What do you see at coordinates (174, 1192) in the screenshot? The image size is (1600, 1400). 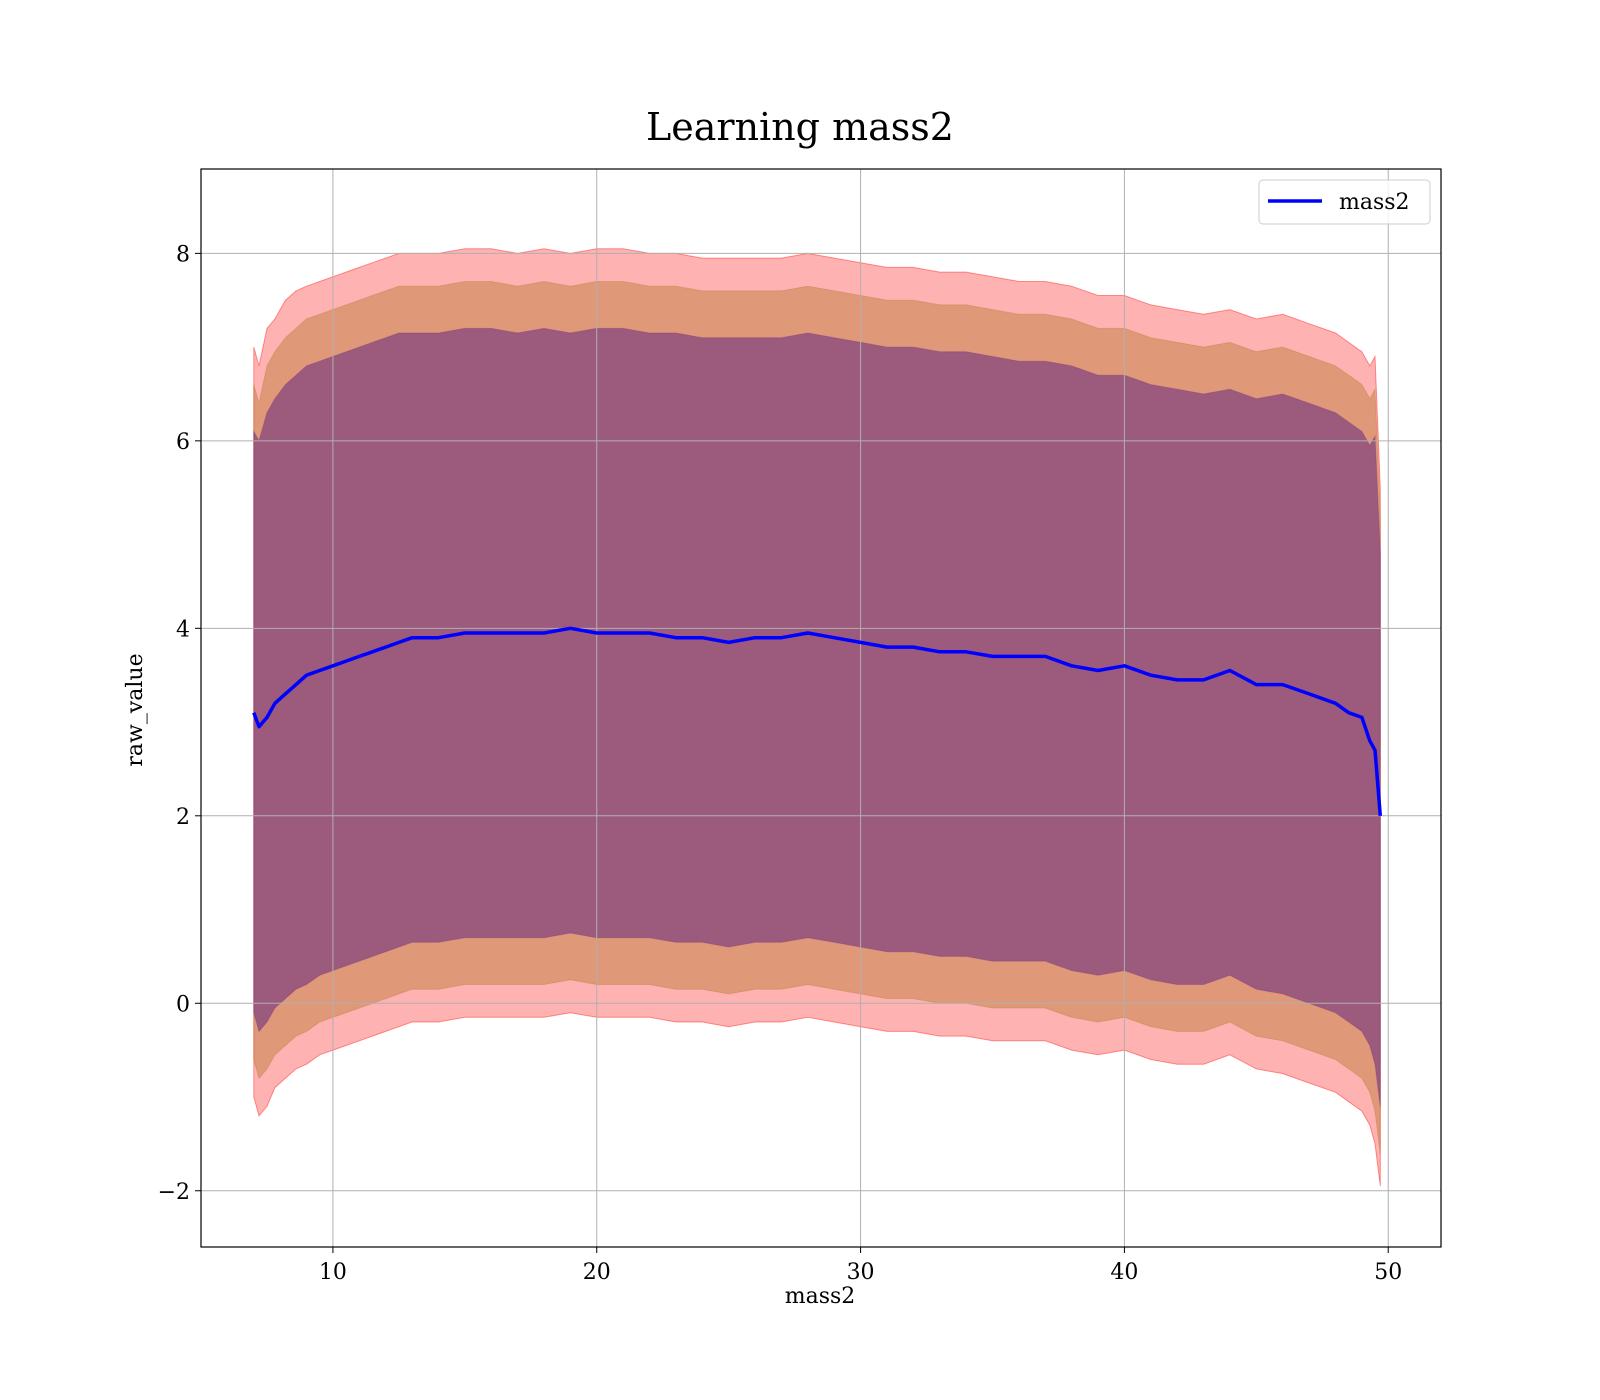 I see `y-tick-label: −2` at bounding box center [174, 1192].